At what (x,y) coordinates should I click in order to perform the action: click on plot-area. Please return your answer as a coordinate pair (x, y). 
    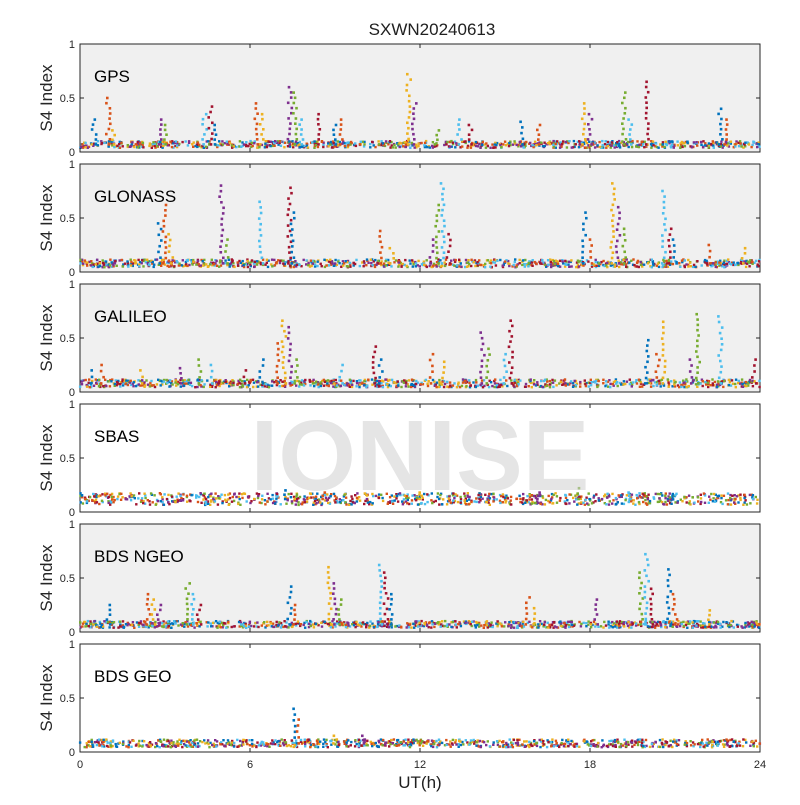
    Looking at the image, I should click on (420, 578).